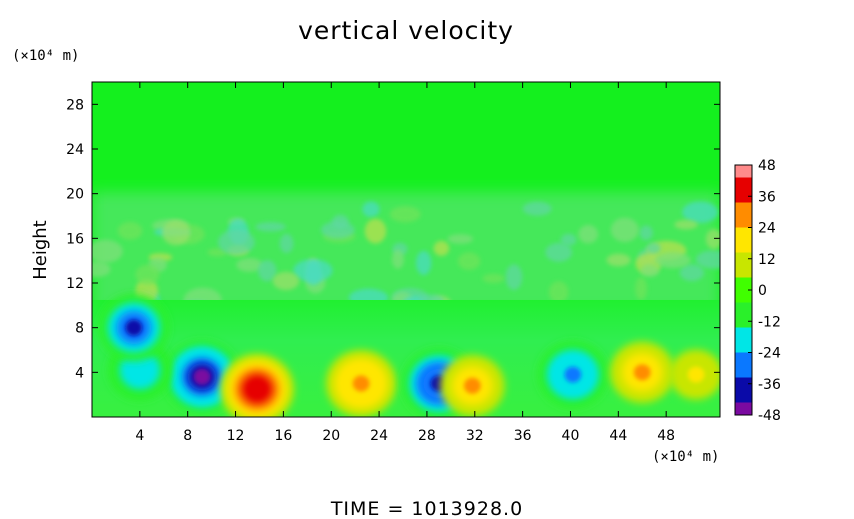 Image resolution: width=854 pixels, height=519 pixels. I want to click on x-tick-label: 24, so click(379, 436).